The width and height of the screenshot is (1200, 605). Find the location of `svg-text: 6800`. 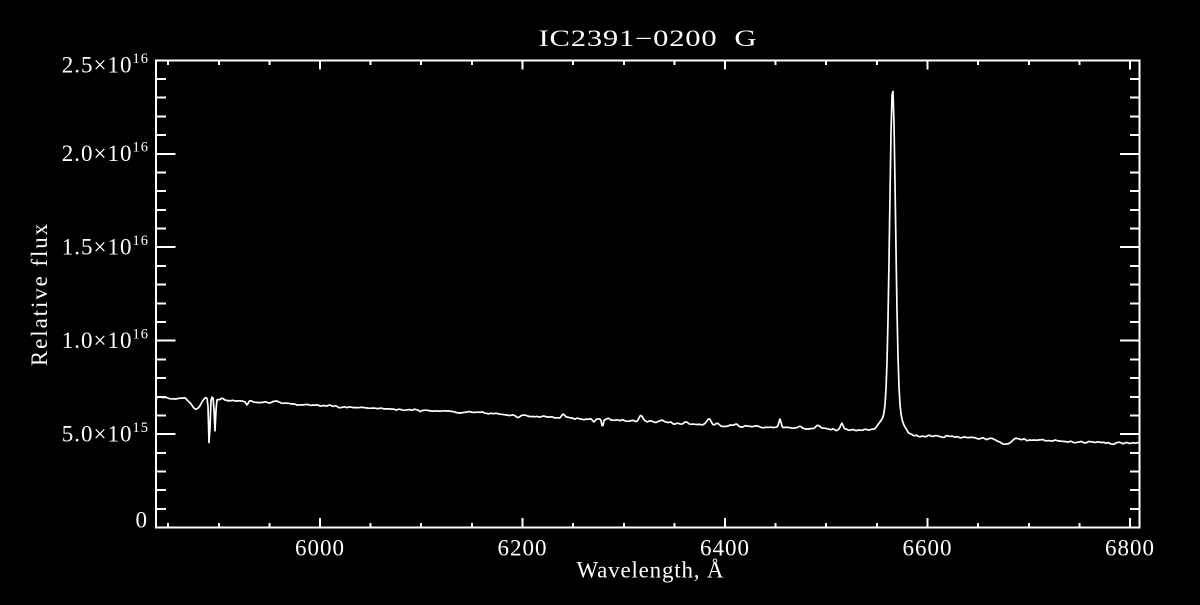

svg-text: 6800 is located at coordinates (1130, 548).